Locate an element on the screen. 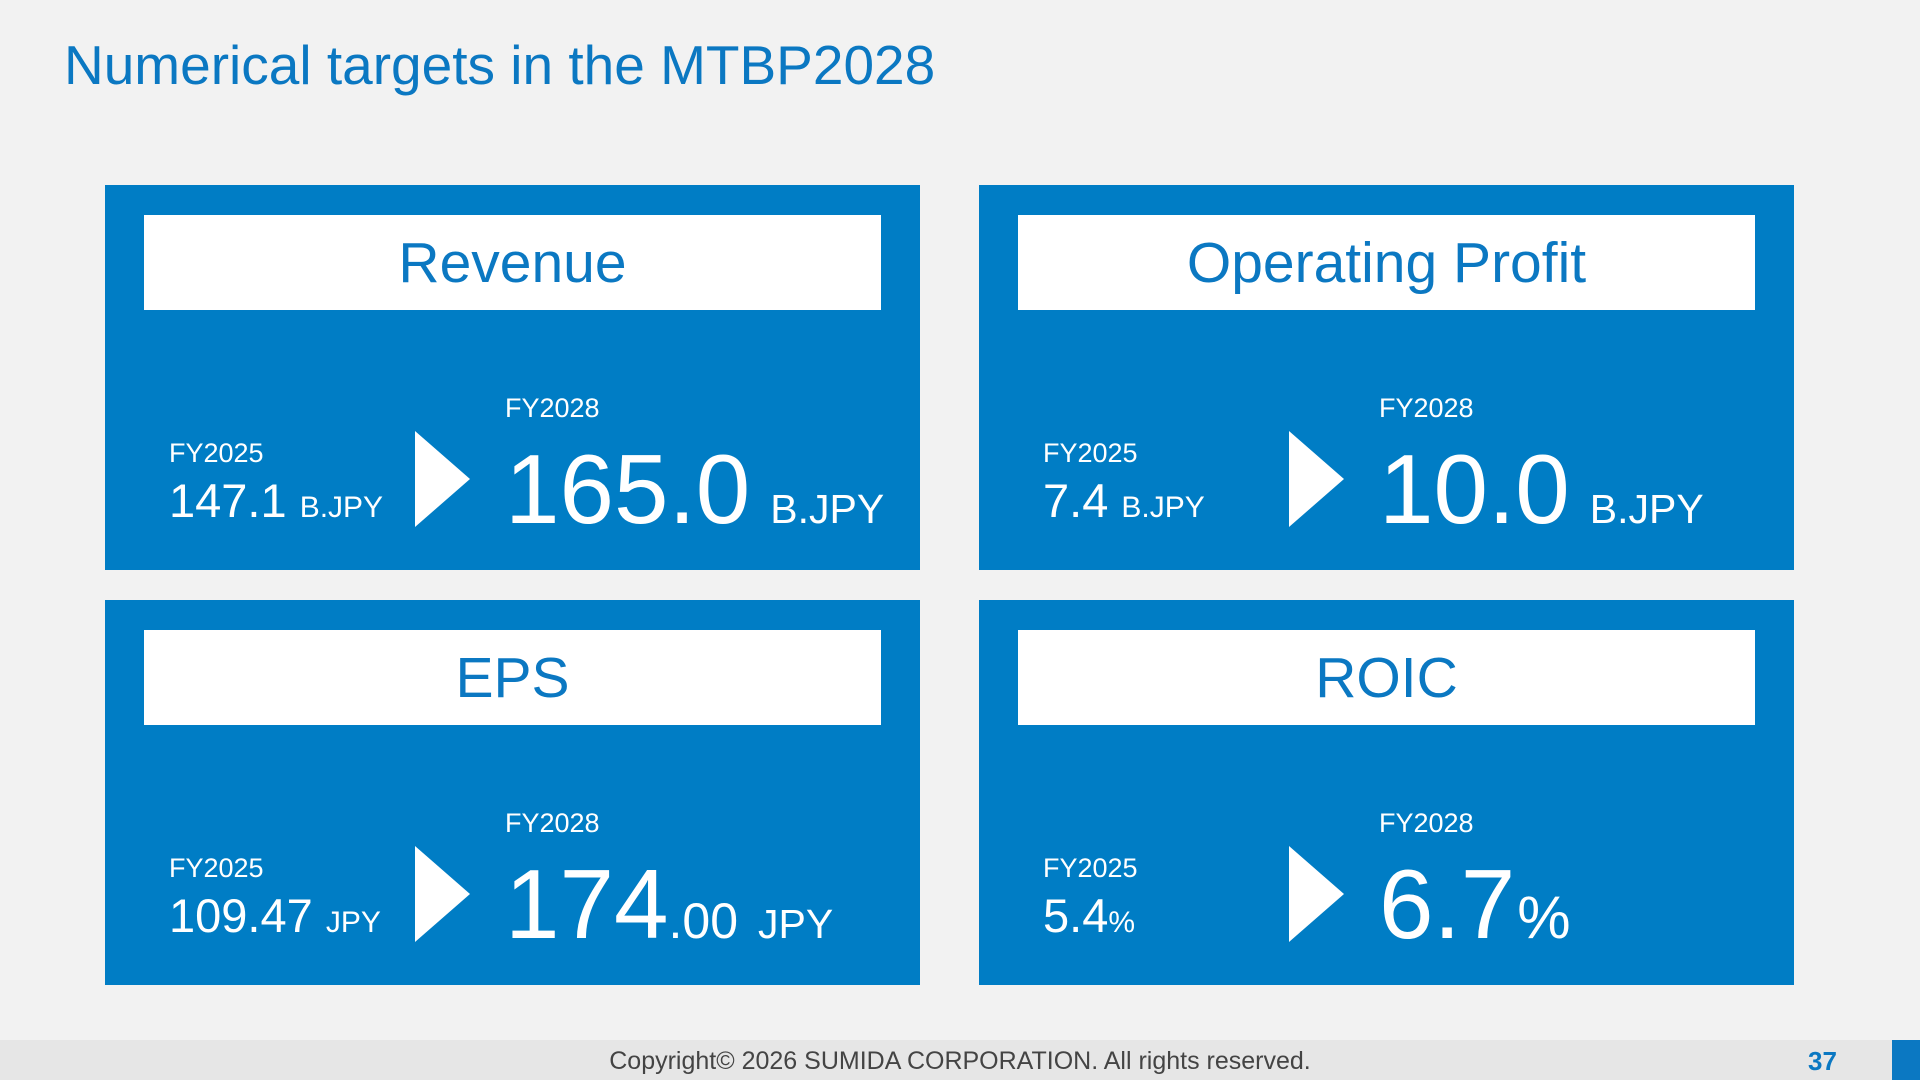  from-value: 109.47 JPY is located at coordinates (275, 915).